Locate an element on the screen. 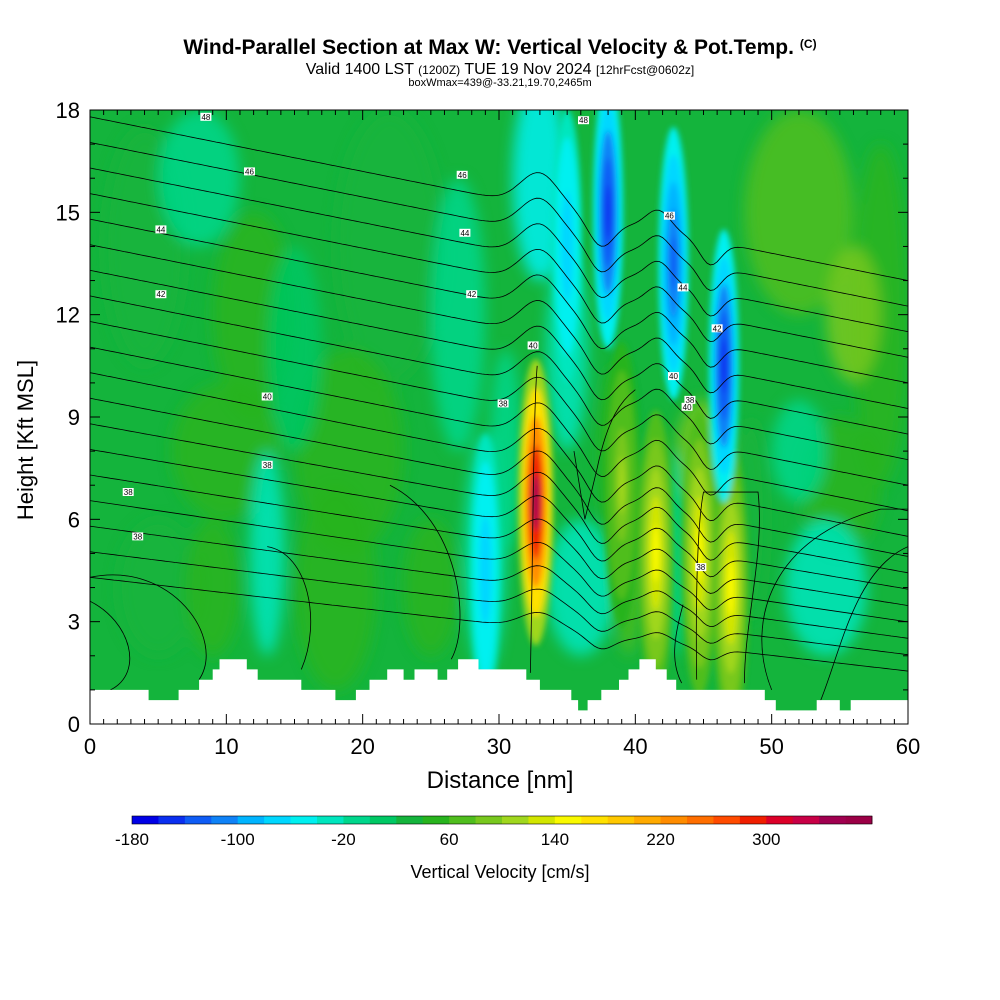 The width and height of the screenshot is (1000, 1000). contour-label-text-9: 38 is located at coordinates (503, 403).